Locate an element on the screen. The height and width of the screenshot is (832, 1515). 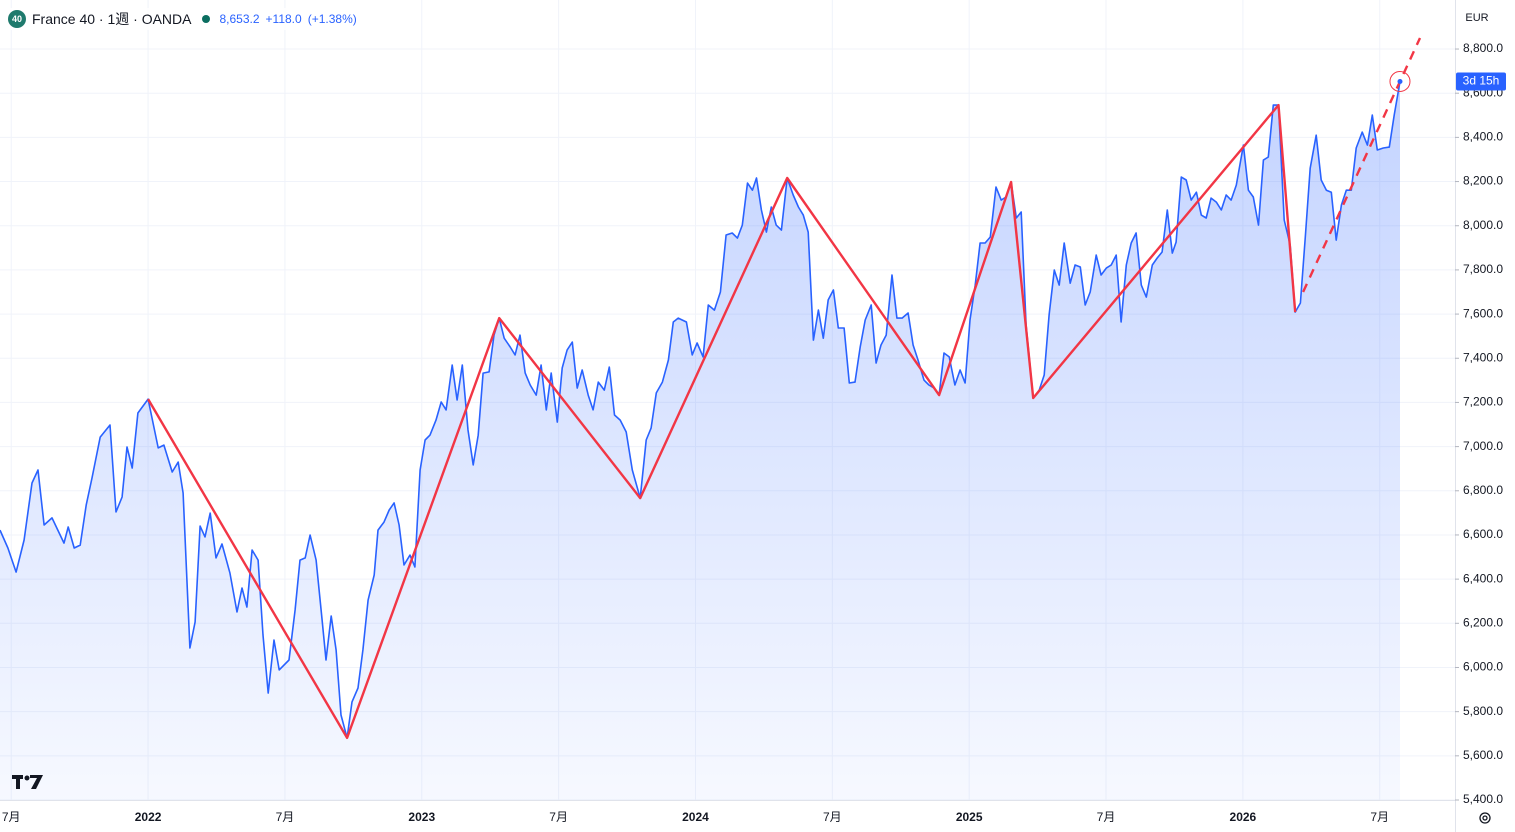
y-tick-label: 7,200.0 is located at coordinates (1483, 402).